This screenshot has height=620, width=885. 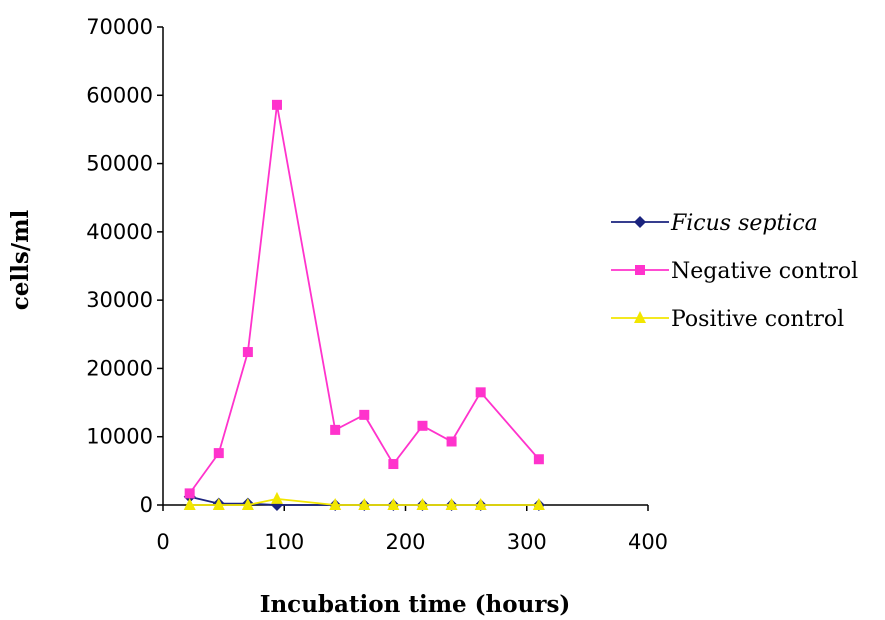 I want to click on y-tick-label: 40000, so click(x=119, y=232).